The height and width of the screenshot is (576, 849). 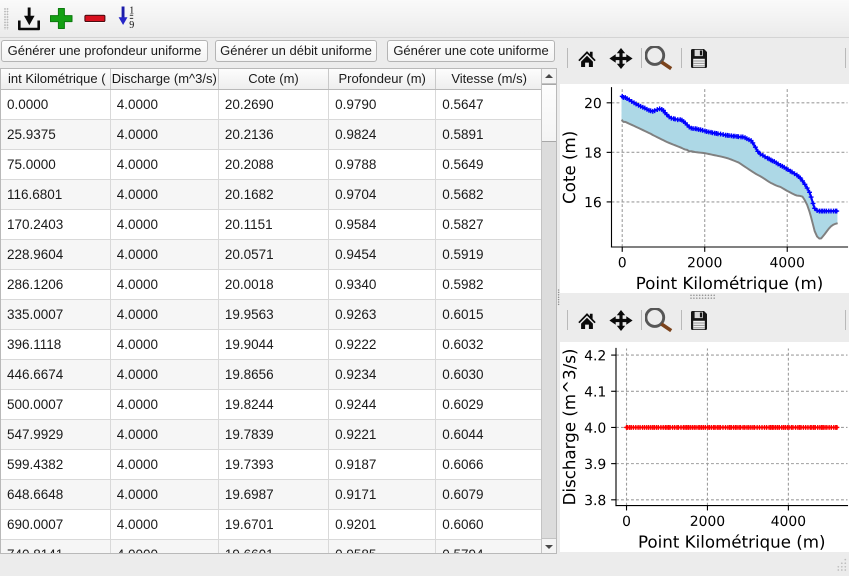 I want to click on svg-text: 9, so click(x=131, y=25).